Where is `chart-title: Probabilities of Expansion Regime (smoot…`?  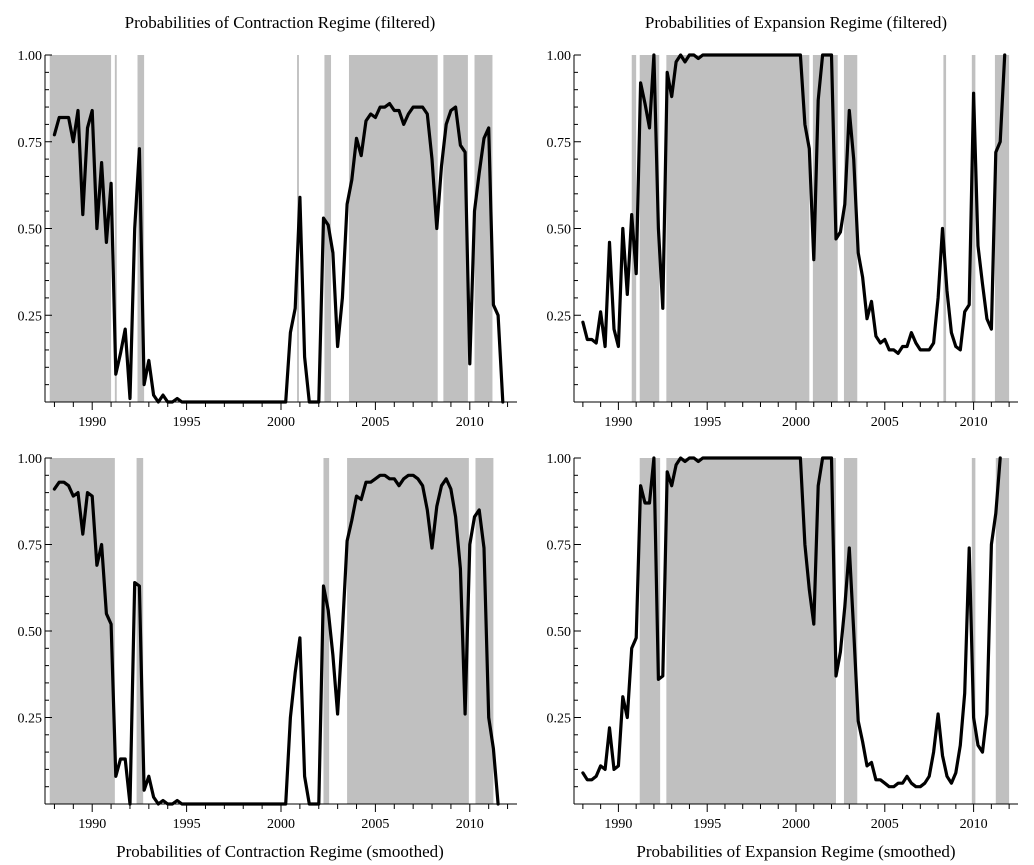
chart-title: Probabilities of Expansion Regime (smoot… is located at coordinates (795, 851).